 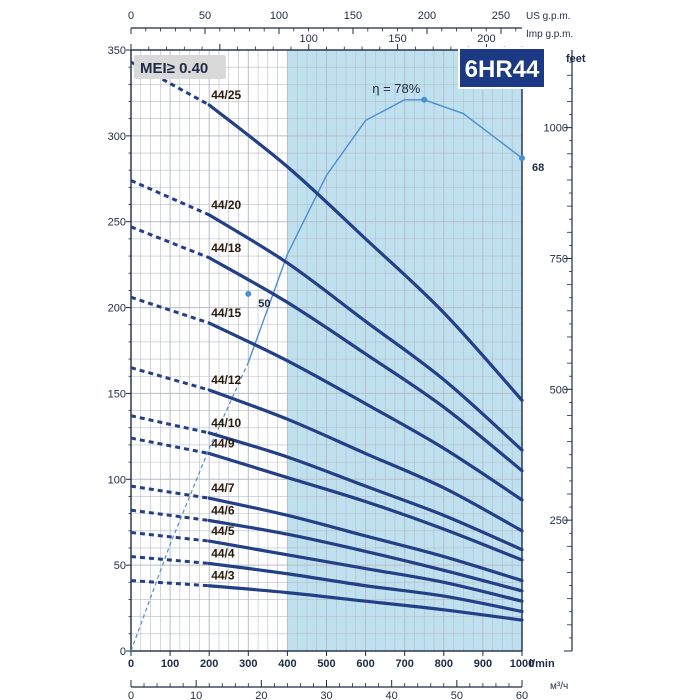 I want to click on x-tick-label: 300, so click(x=248, y=664).